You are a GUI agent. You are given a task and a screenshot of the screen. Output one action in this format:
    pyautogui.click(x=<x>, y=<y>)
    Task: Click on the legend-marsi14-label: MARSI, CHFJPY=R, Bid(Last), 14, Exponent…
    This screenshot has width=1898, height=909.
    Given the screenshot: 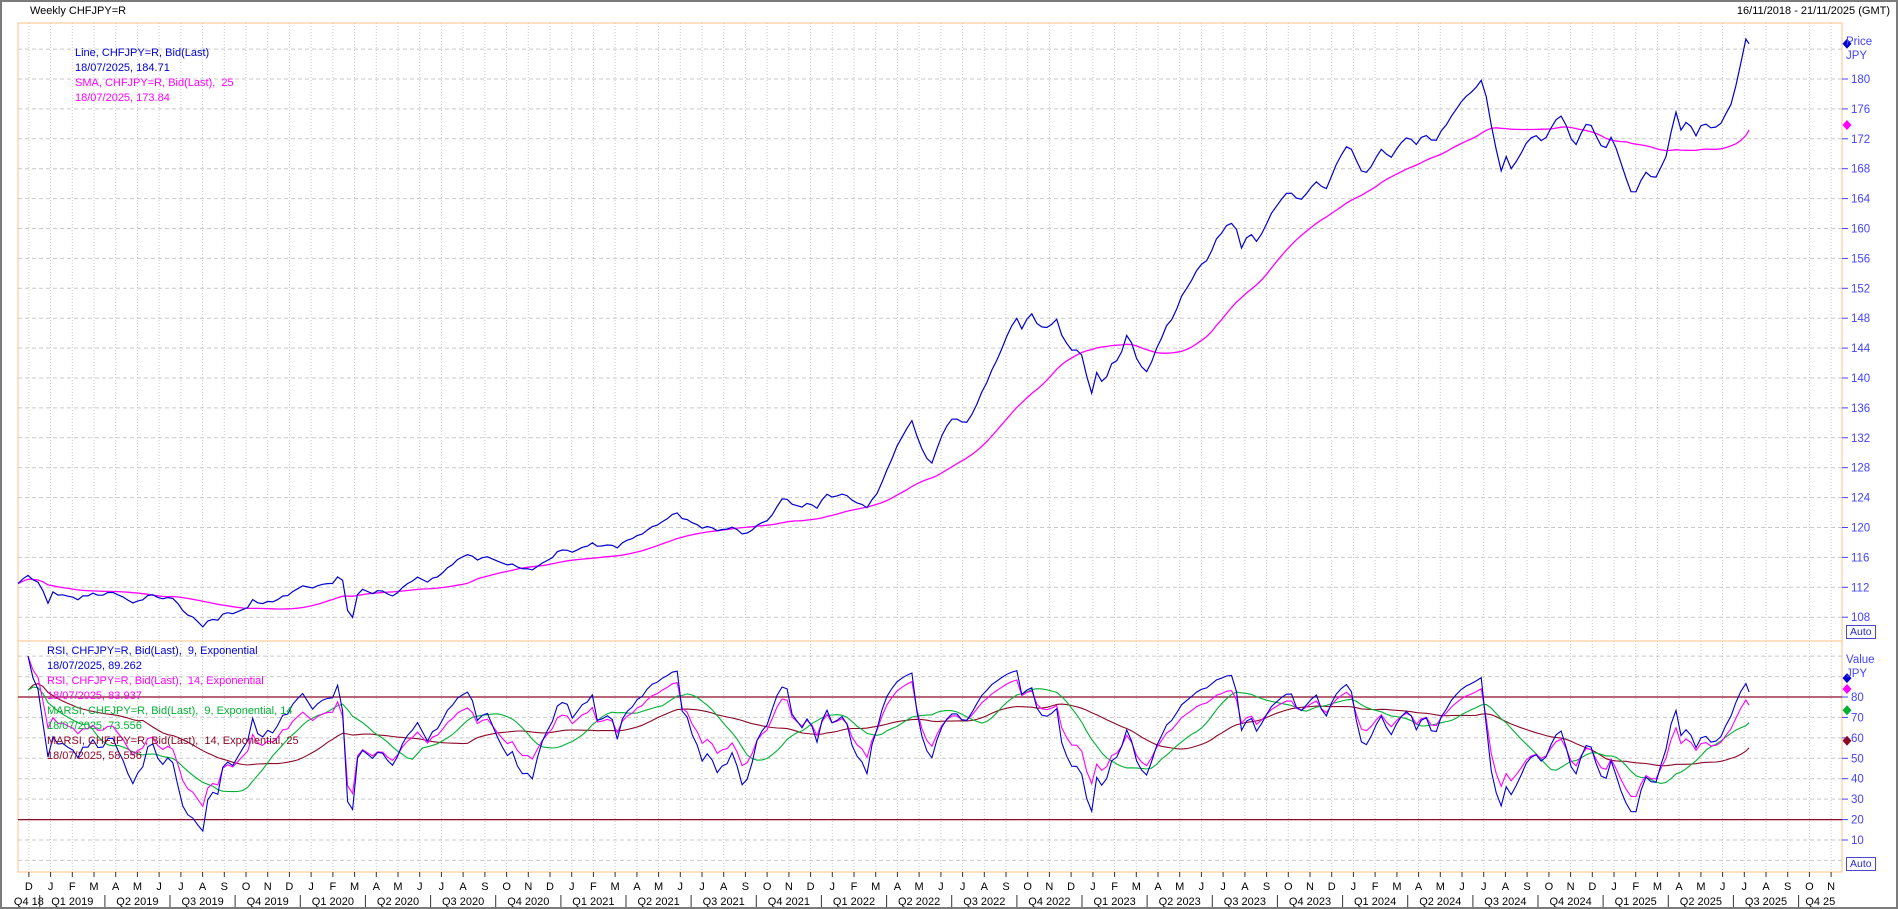 What is the action you would take?
    pyautogui.click(x=173, y=741)
    